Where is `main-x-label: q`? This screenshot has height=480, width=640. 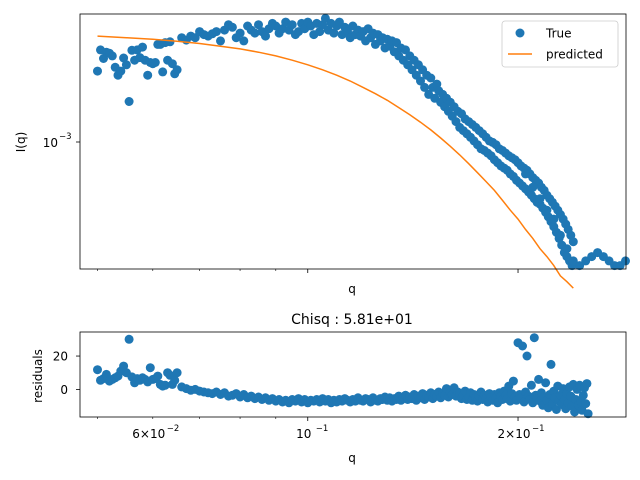 main-x-label: q is located at coordinates (352, 289).